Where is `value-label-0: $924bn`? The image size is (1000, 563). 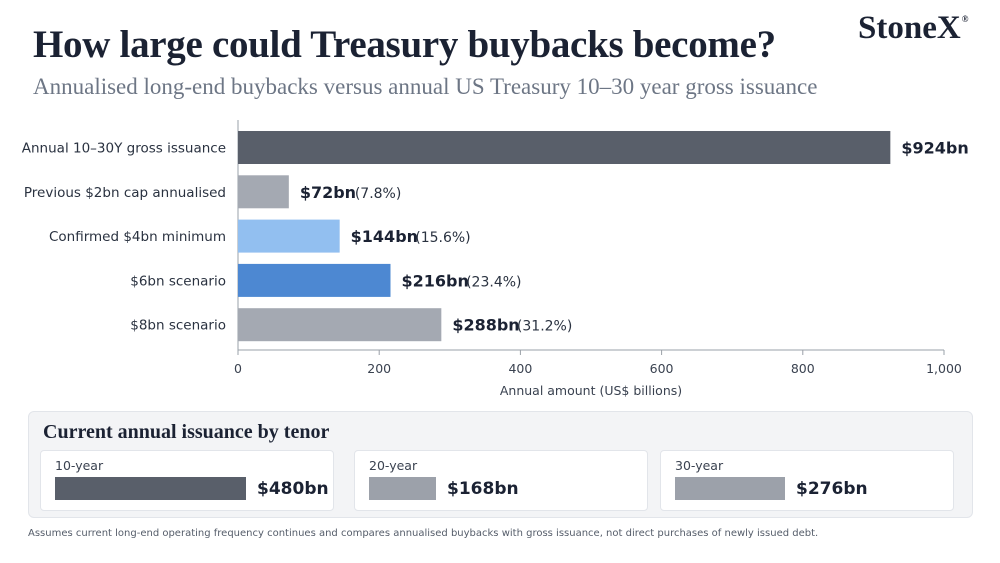
value-label-0: $924bn is located at coordinates (934, 148).